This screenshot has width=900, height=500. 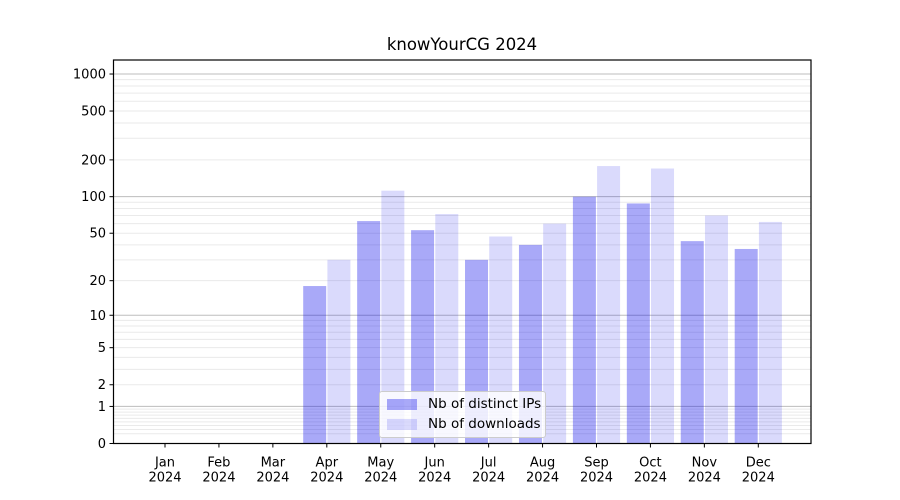 I want to click on y-tick-label: 50, so click(x=97, y=234).